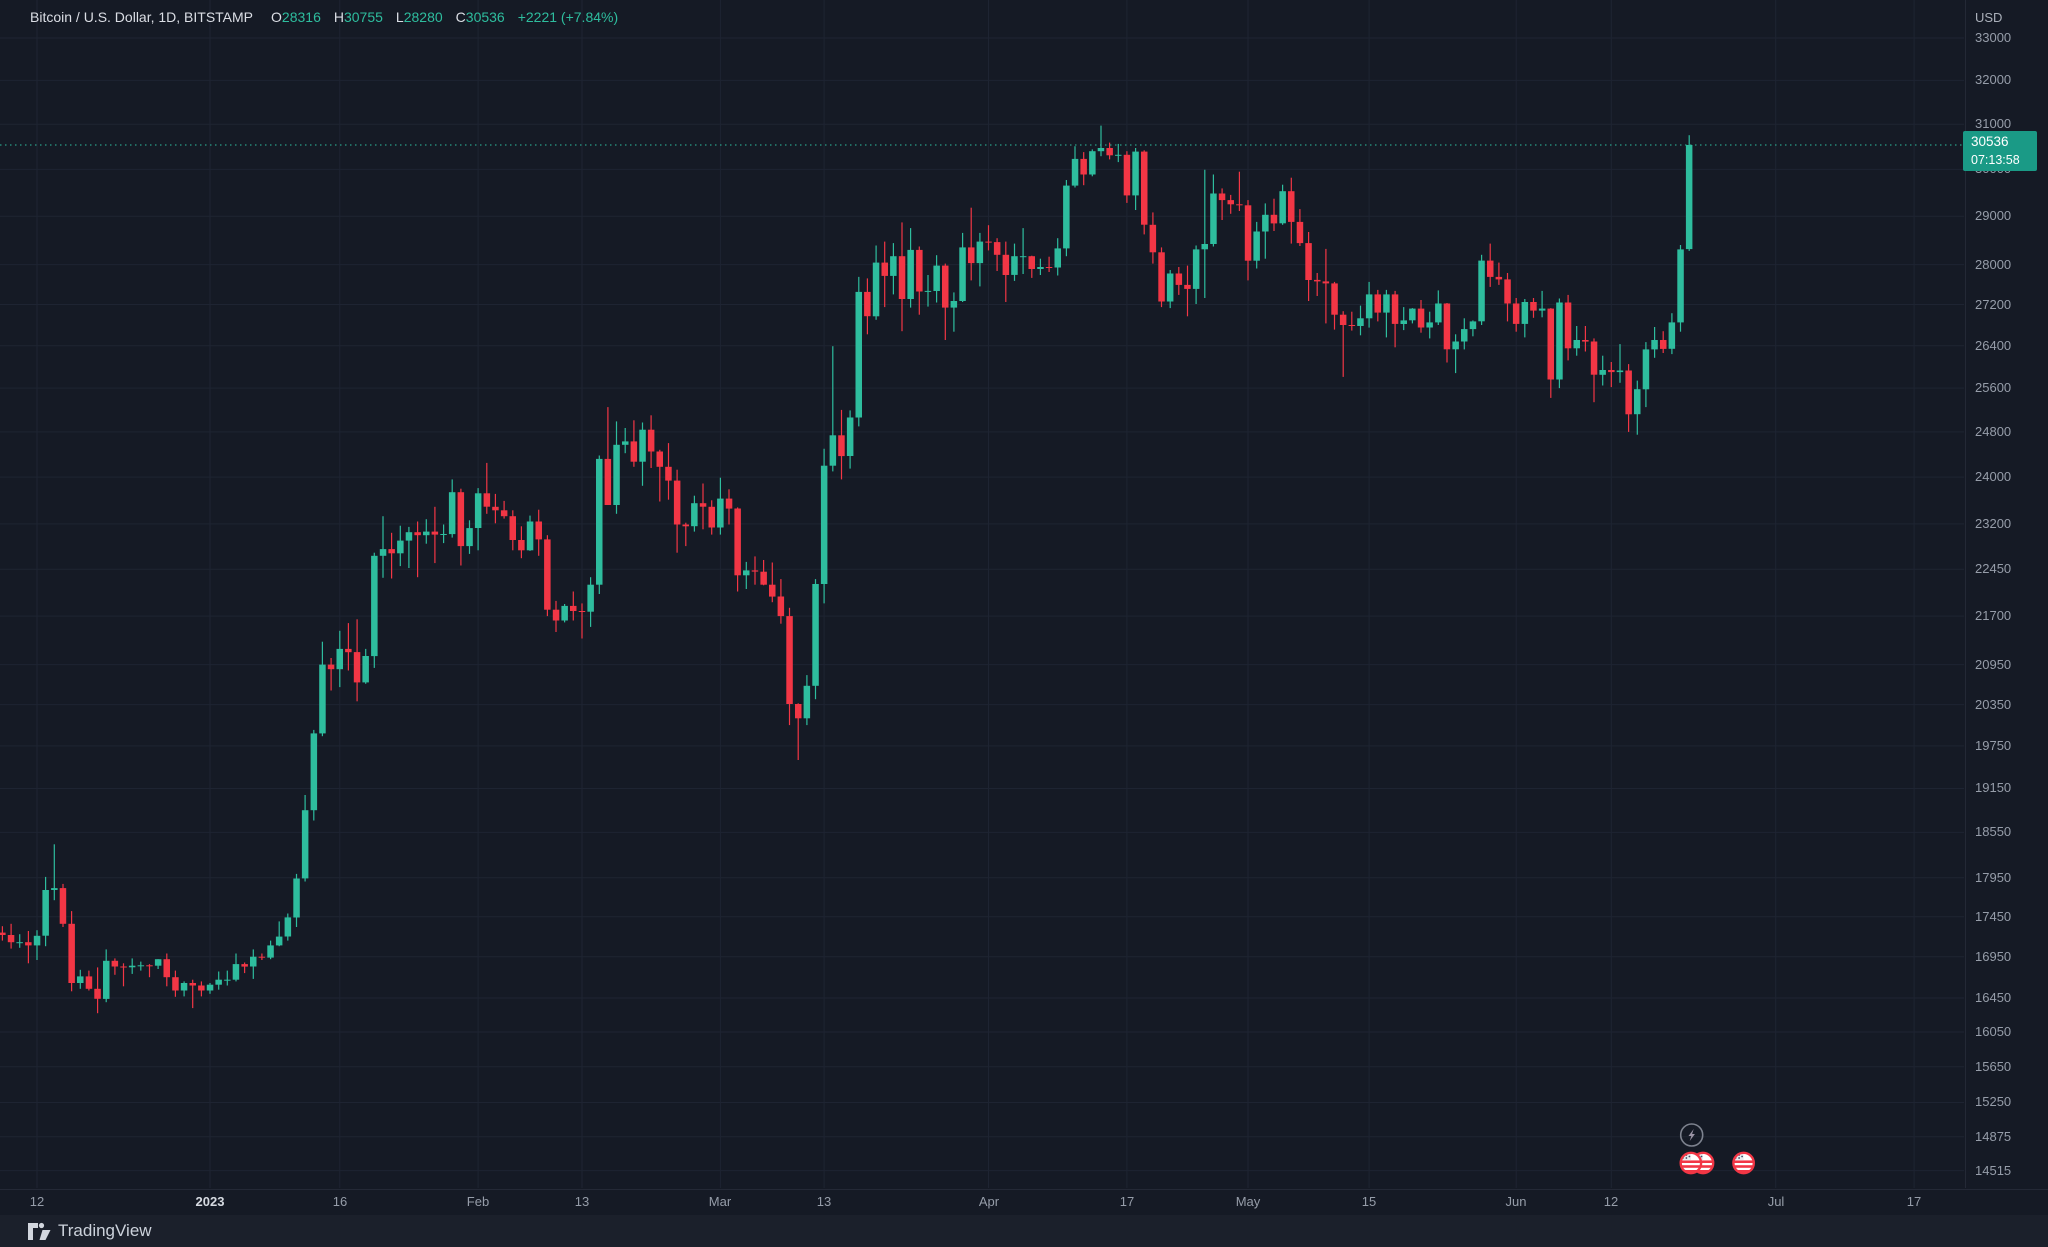 The image size is (2048, 1247). What do you see at coordinates (40, 1231) in the screenshot?
I see `tradingview-logo-icon` at bounding box center [40, 1231].